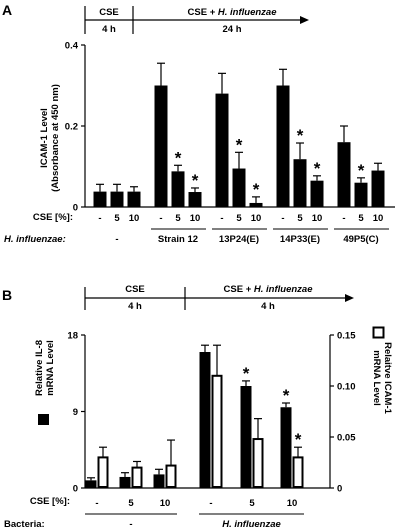 The width and height of the screenshot is (415, 532). Describe the element at coordinates (346, 438) in the screenshot. I see `panel-b-right-tick-label: 0.05` at that location.